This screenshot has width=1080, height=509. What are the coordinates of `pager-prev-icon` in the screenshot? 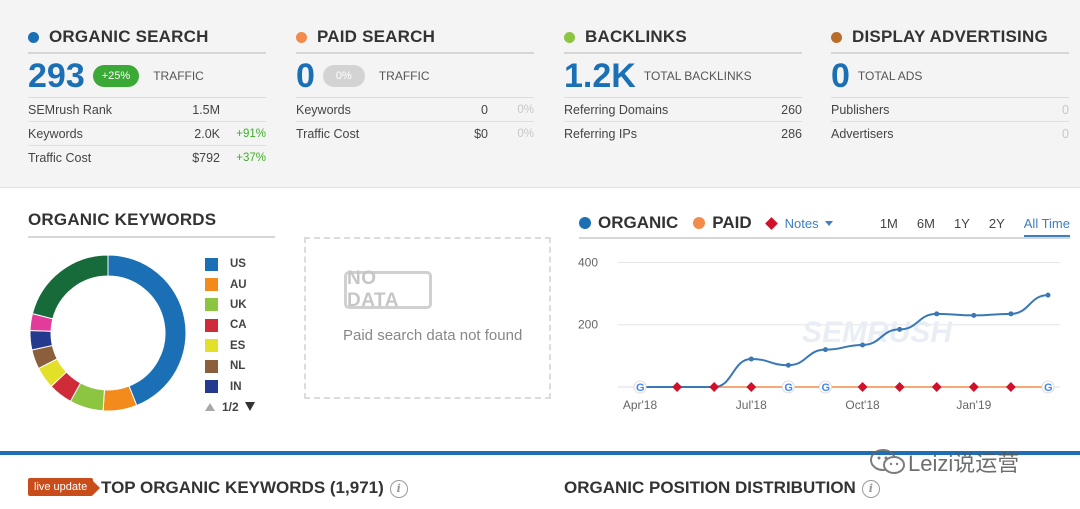 It's located at (210, 406).